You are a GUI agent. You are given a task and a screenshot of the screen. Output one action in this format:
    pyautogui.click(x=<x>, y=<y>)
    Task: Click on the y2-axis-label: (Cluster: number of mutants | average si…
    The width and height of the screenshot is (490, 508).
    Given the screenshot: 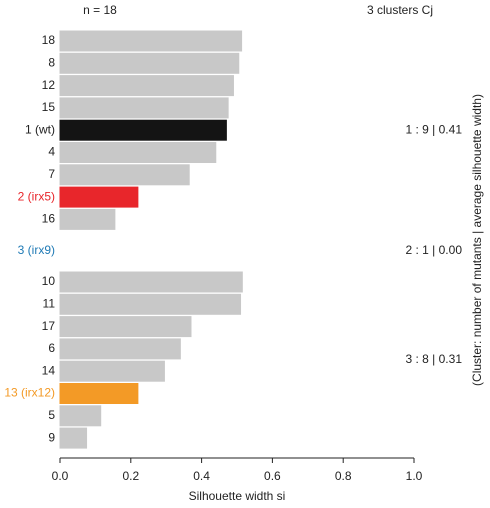 What is the action you would take?
    pyautogui.click(x=477, y=240)
    